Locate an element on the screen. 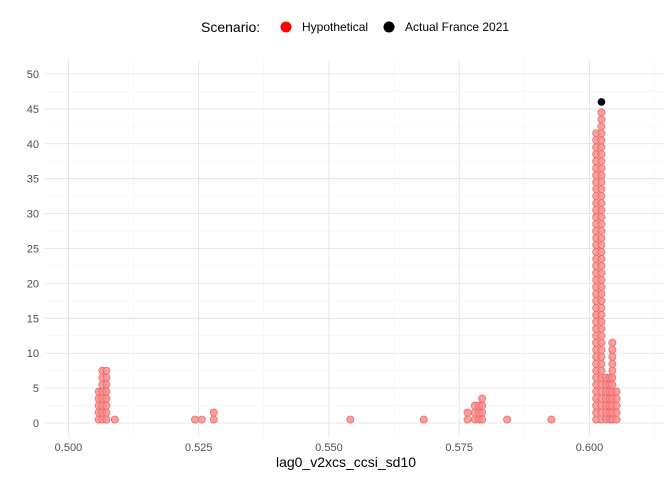  y-tick-label: 20 is located at coordinates (33, 284).